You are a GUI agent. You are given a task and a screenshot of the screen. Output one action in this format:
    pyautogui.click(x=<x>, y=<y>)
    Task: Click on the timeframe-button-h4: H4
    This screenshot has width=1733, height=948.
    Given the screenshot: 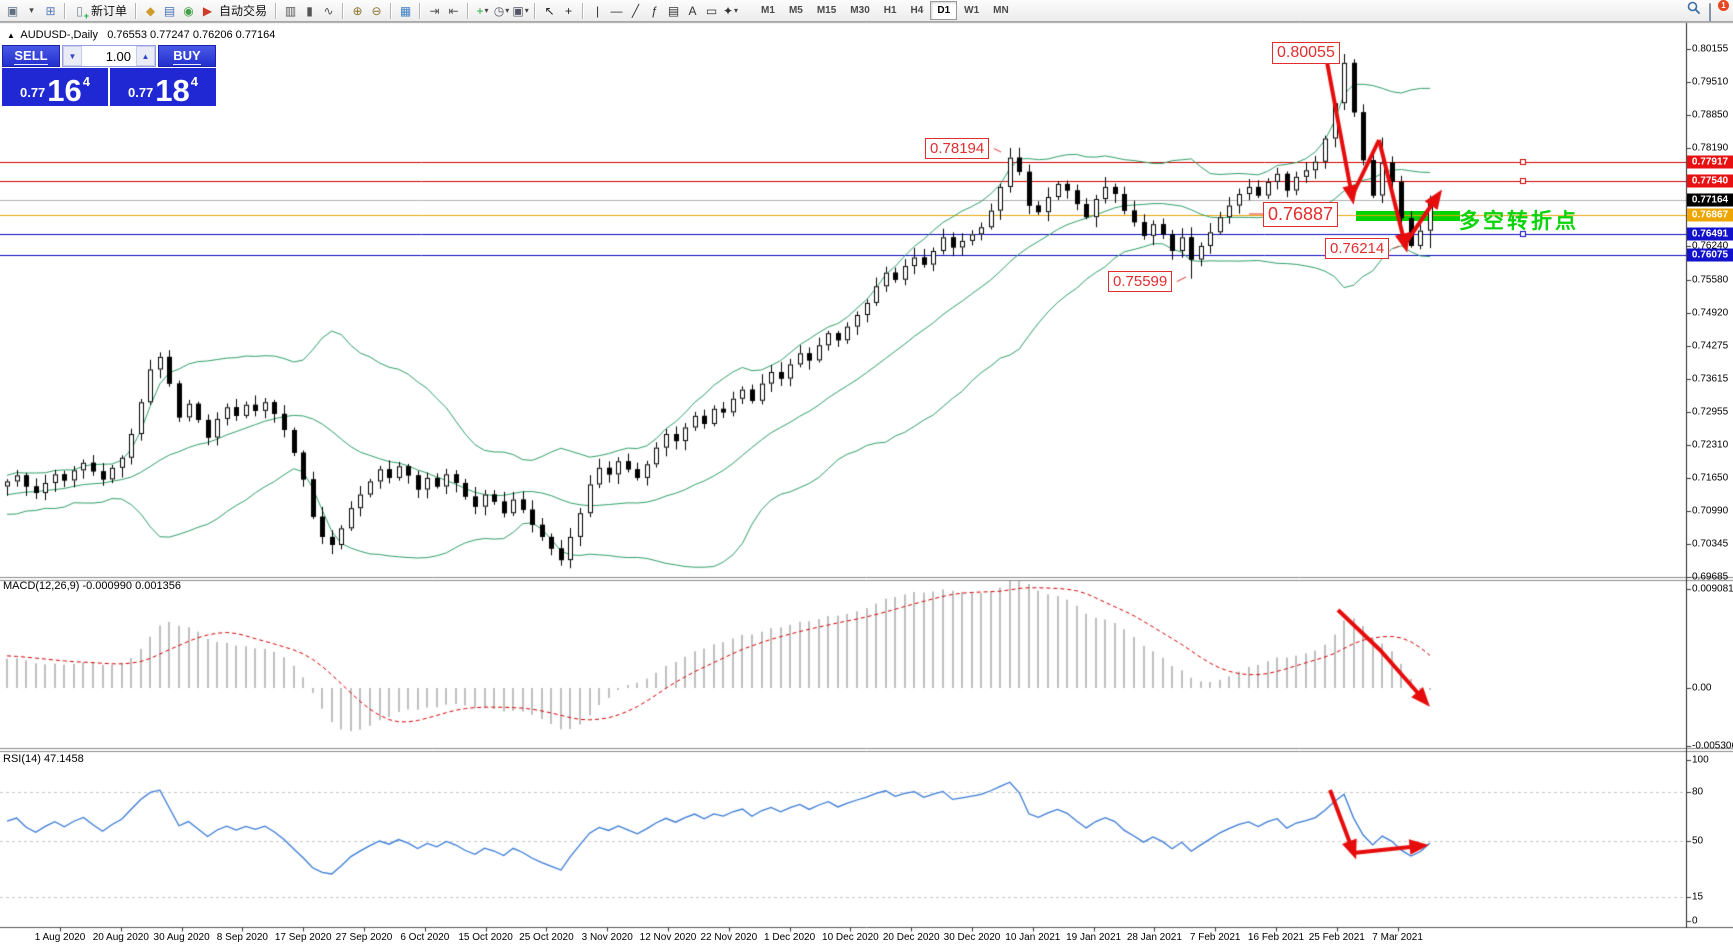 What is the action you would take?
    pyautogui.click(x=917, y=10)
    